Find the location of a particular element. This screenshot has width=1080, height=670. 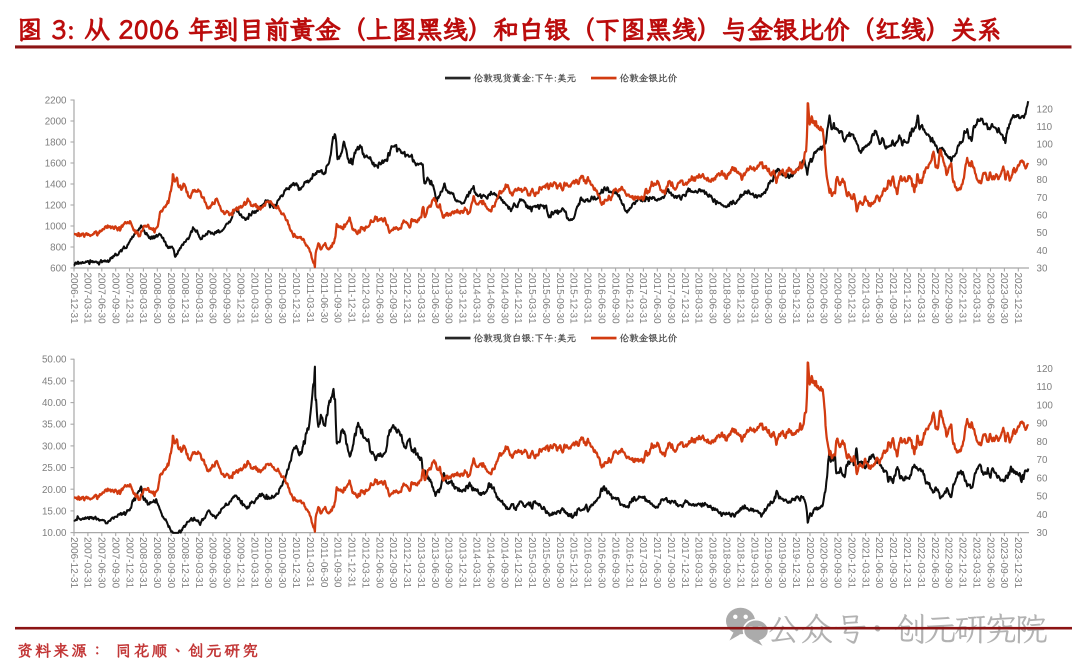

svg-text: 2016-03-31 is located at coordinates (587, 299).